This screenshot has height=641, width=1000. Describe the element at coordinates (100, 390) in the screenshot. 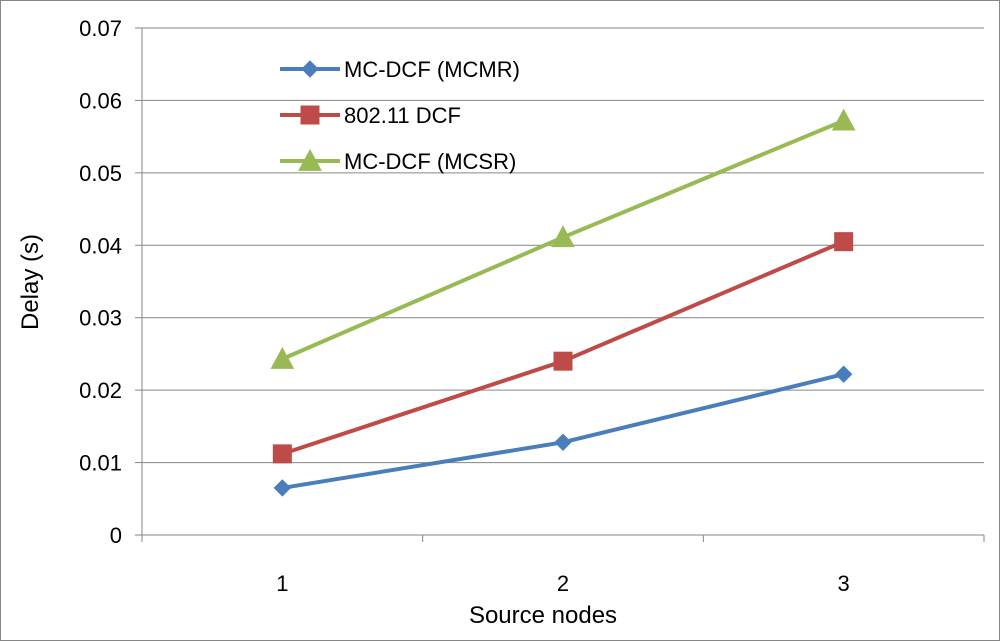

I see `y-tick-label: 0.02` at that location.